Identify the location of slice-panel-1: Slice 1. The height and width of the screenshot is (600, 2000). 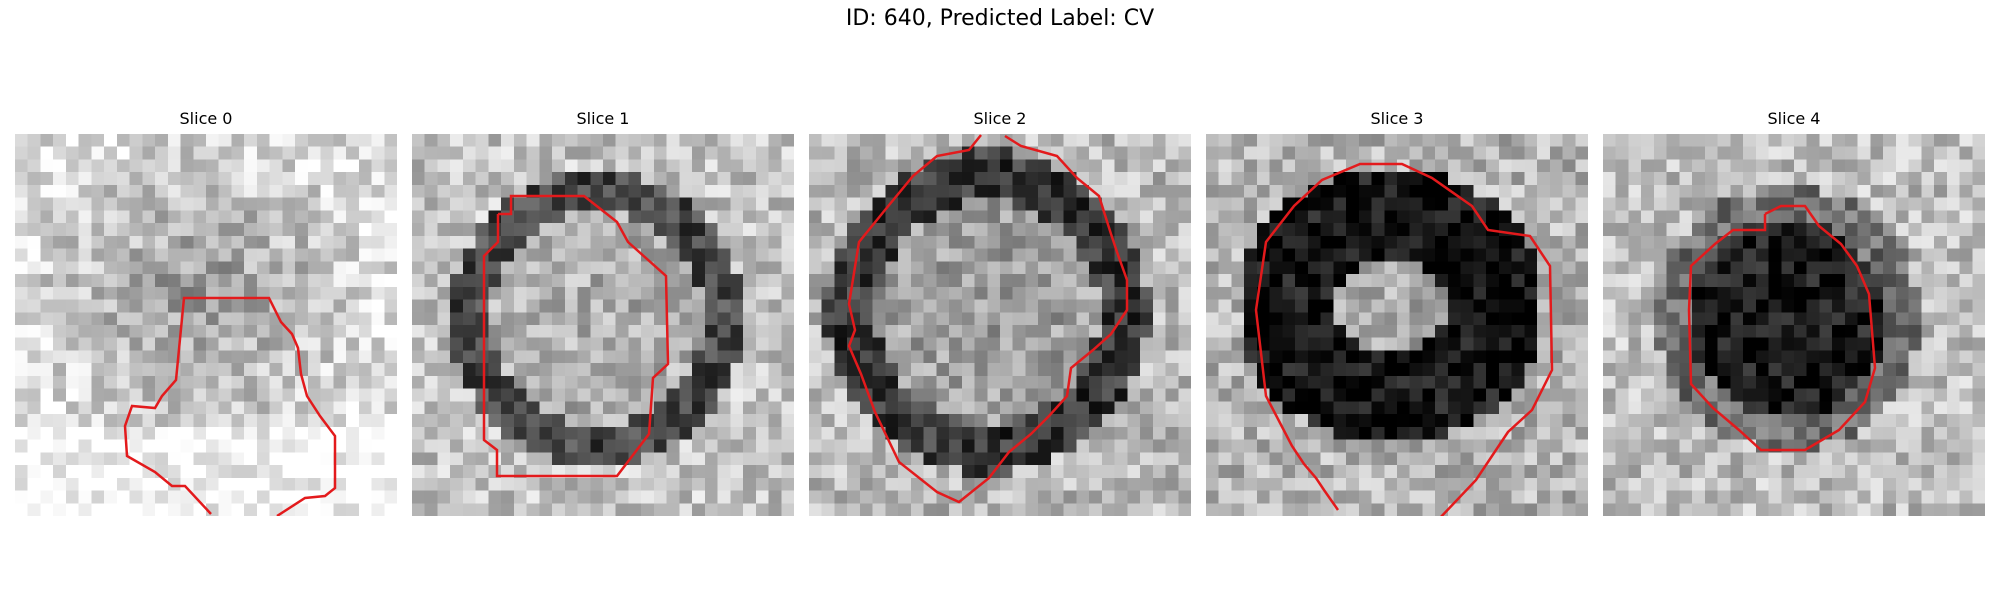
(603, 312).